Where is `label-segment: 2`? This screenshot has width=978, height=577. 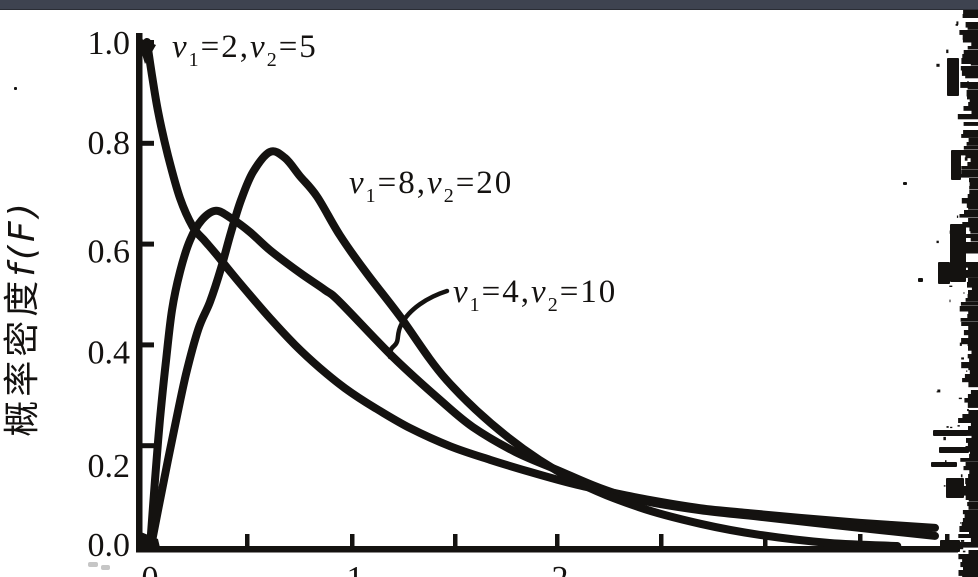 label-segment: 2 is located at coordinates (273, 60).